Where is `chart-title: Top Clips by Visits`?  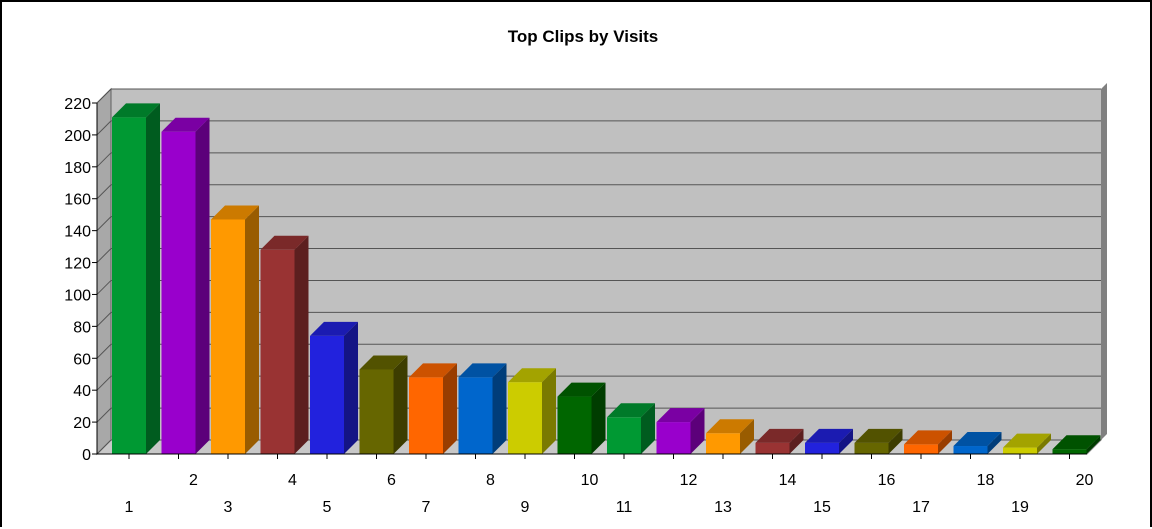 chart-title: Top Clips by Visits is located at coordinates (583, 36).